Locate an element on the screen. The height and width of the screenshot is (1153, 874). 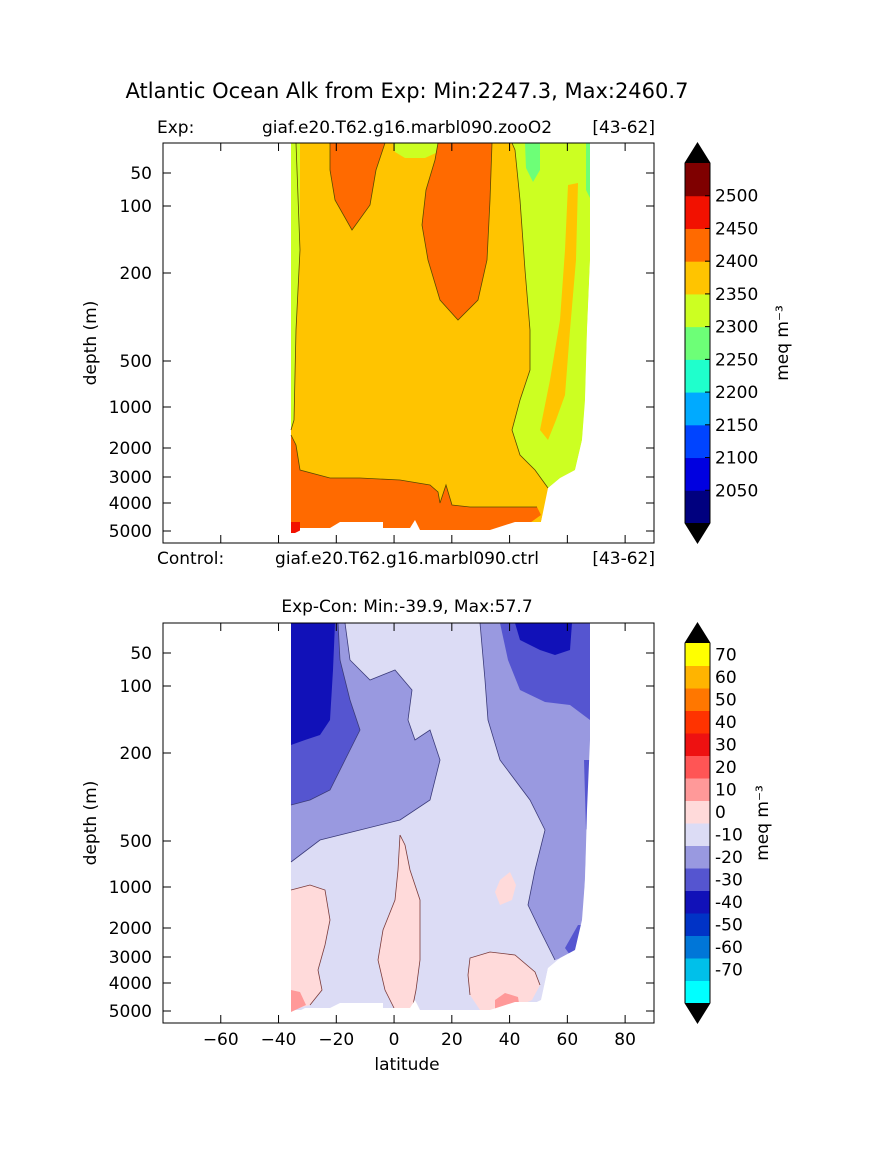
colorbar-tick-label: 40 is located at coordinates (726, 723).